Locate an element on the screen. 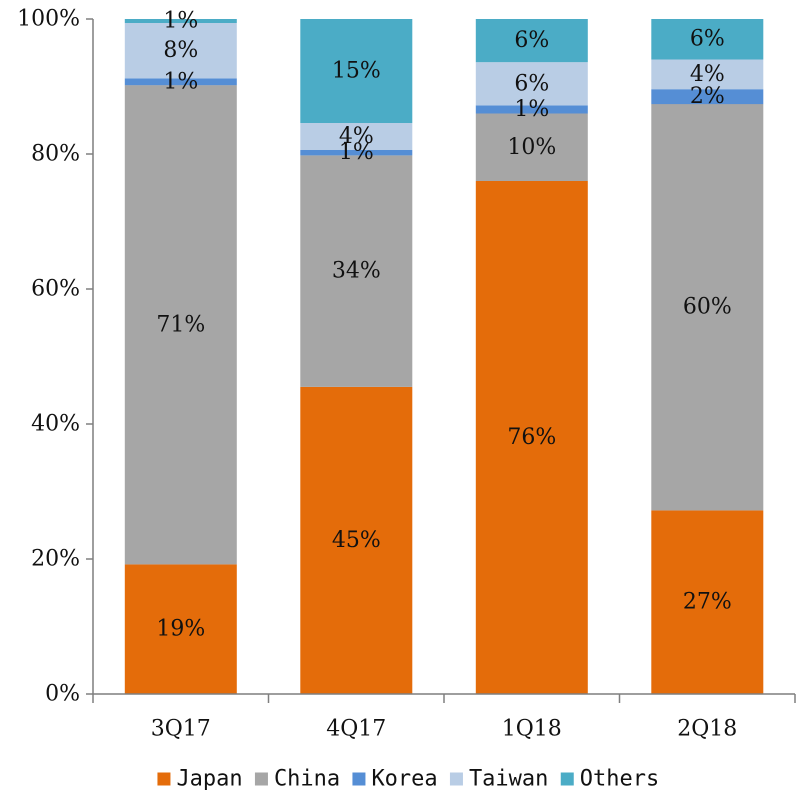  bar-japan-2q18 is located at coordinates (707, 602).